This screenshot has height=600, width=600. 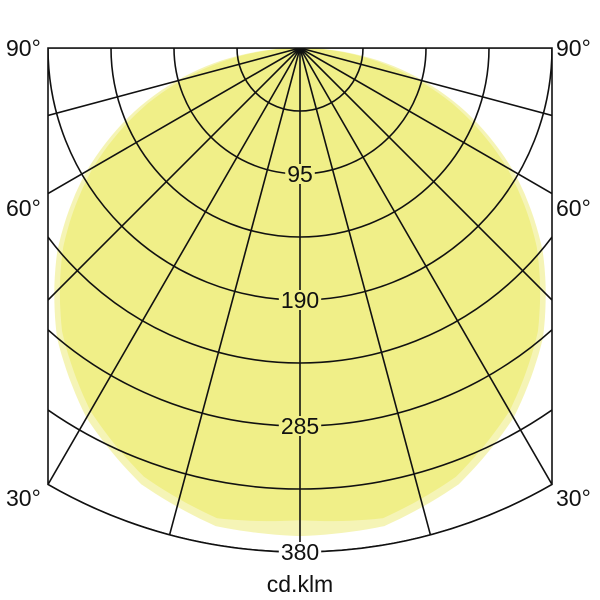 What do you see at coordinates (23, 498) in the screenshot?
I see `angle-label-left-30: 30°` at bounding box center [23, 498].